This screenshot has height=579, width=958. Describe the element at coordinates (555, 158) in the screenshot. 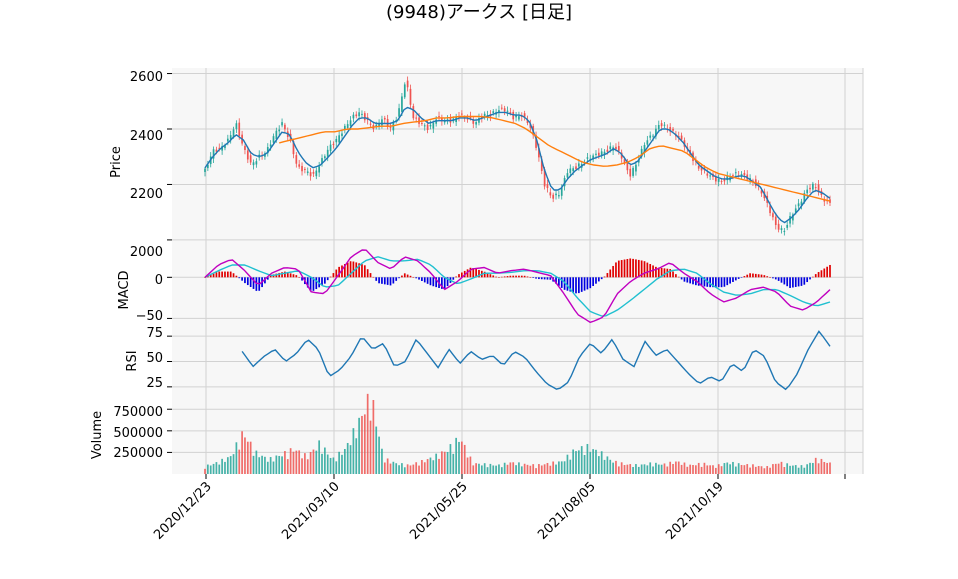

I see `ma-long-line` at that location.